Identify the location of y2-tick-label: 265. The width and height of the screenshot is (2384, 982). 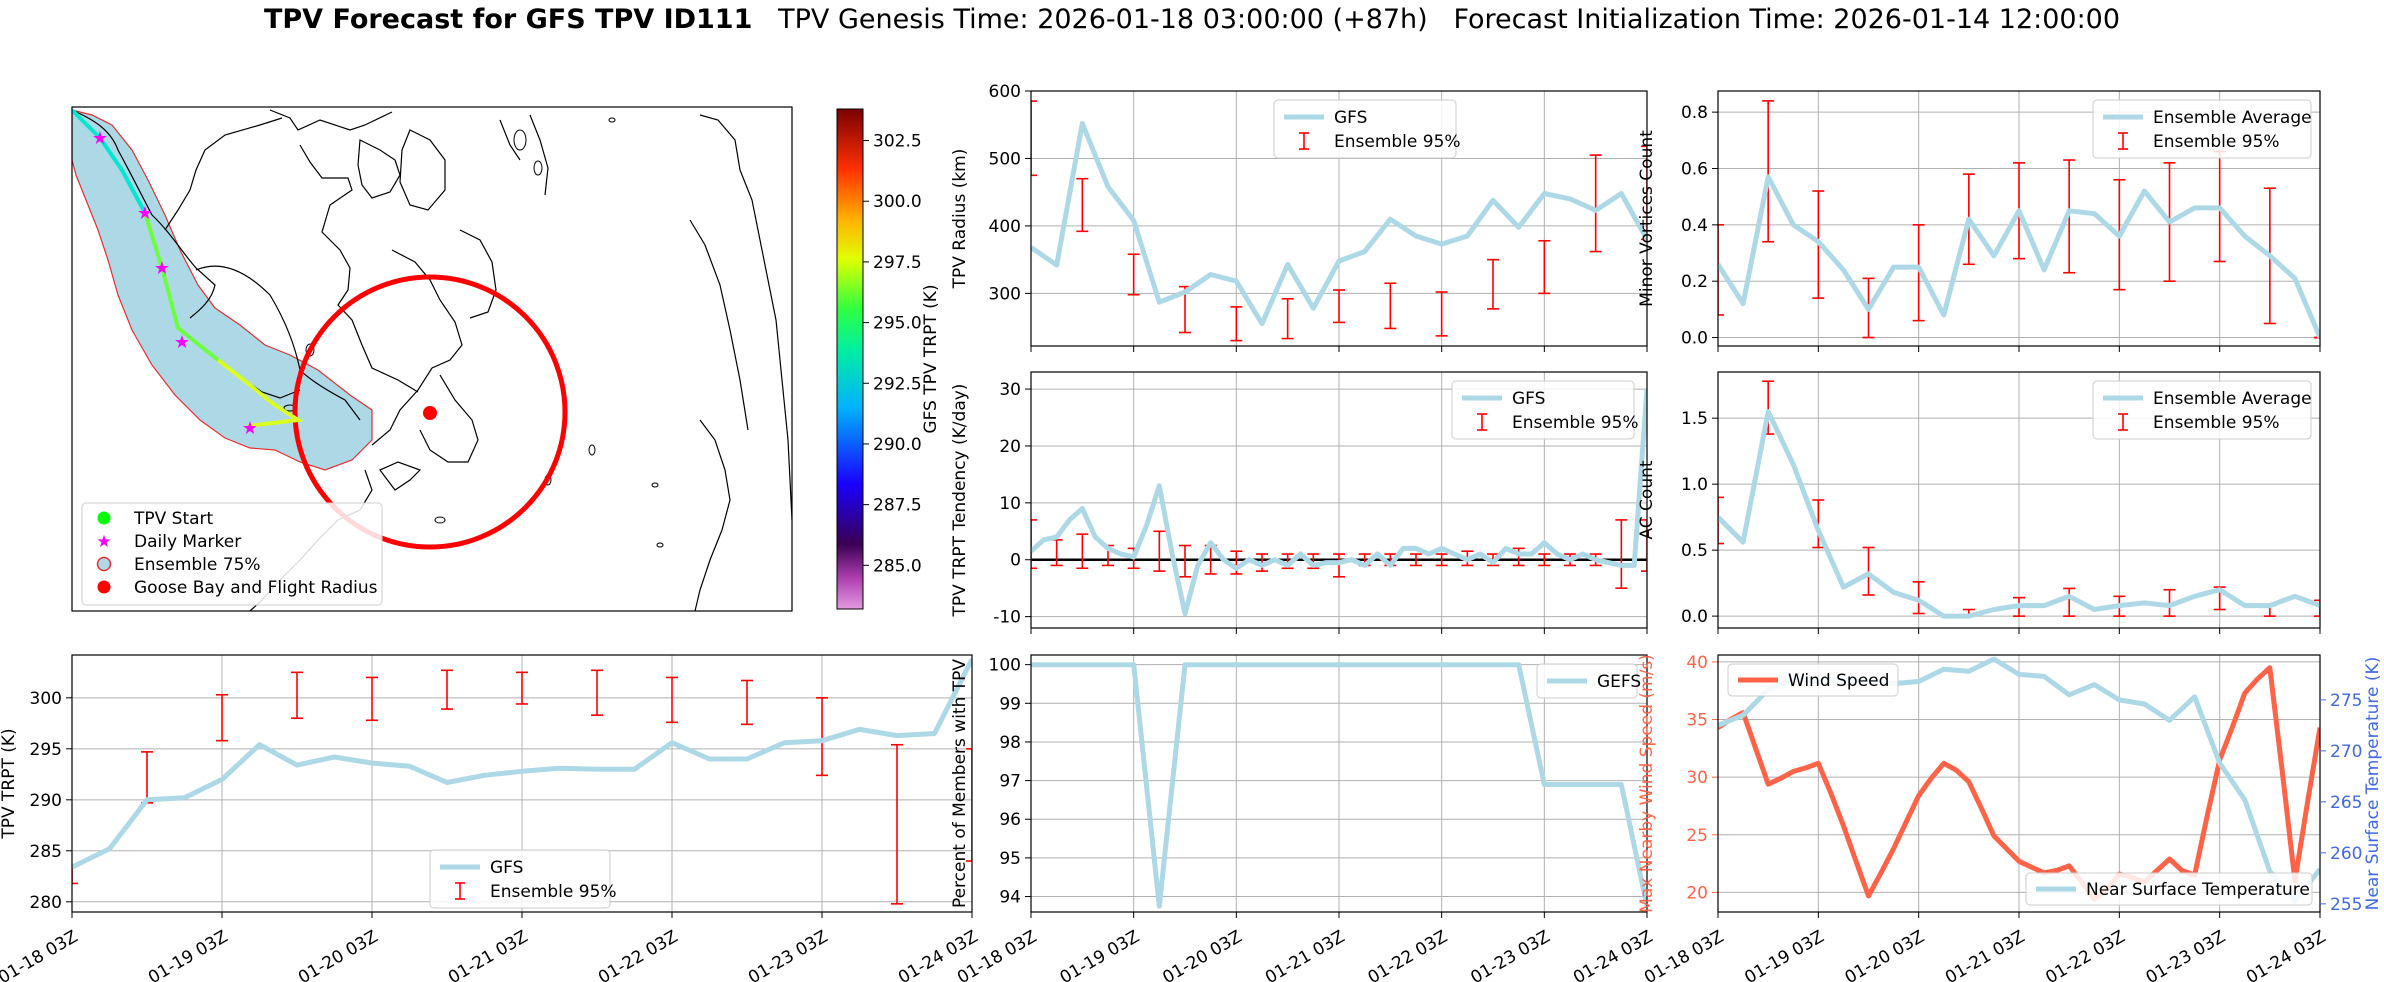
(2346, 803).